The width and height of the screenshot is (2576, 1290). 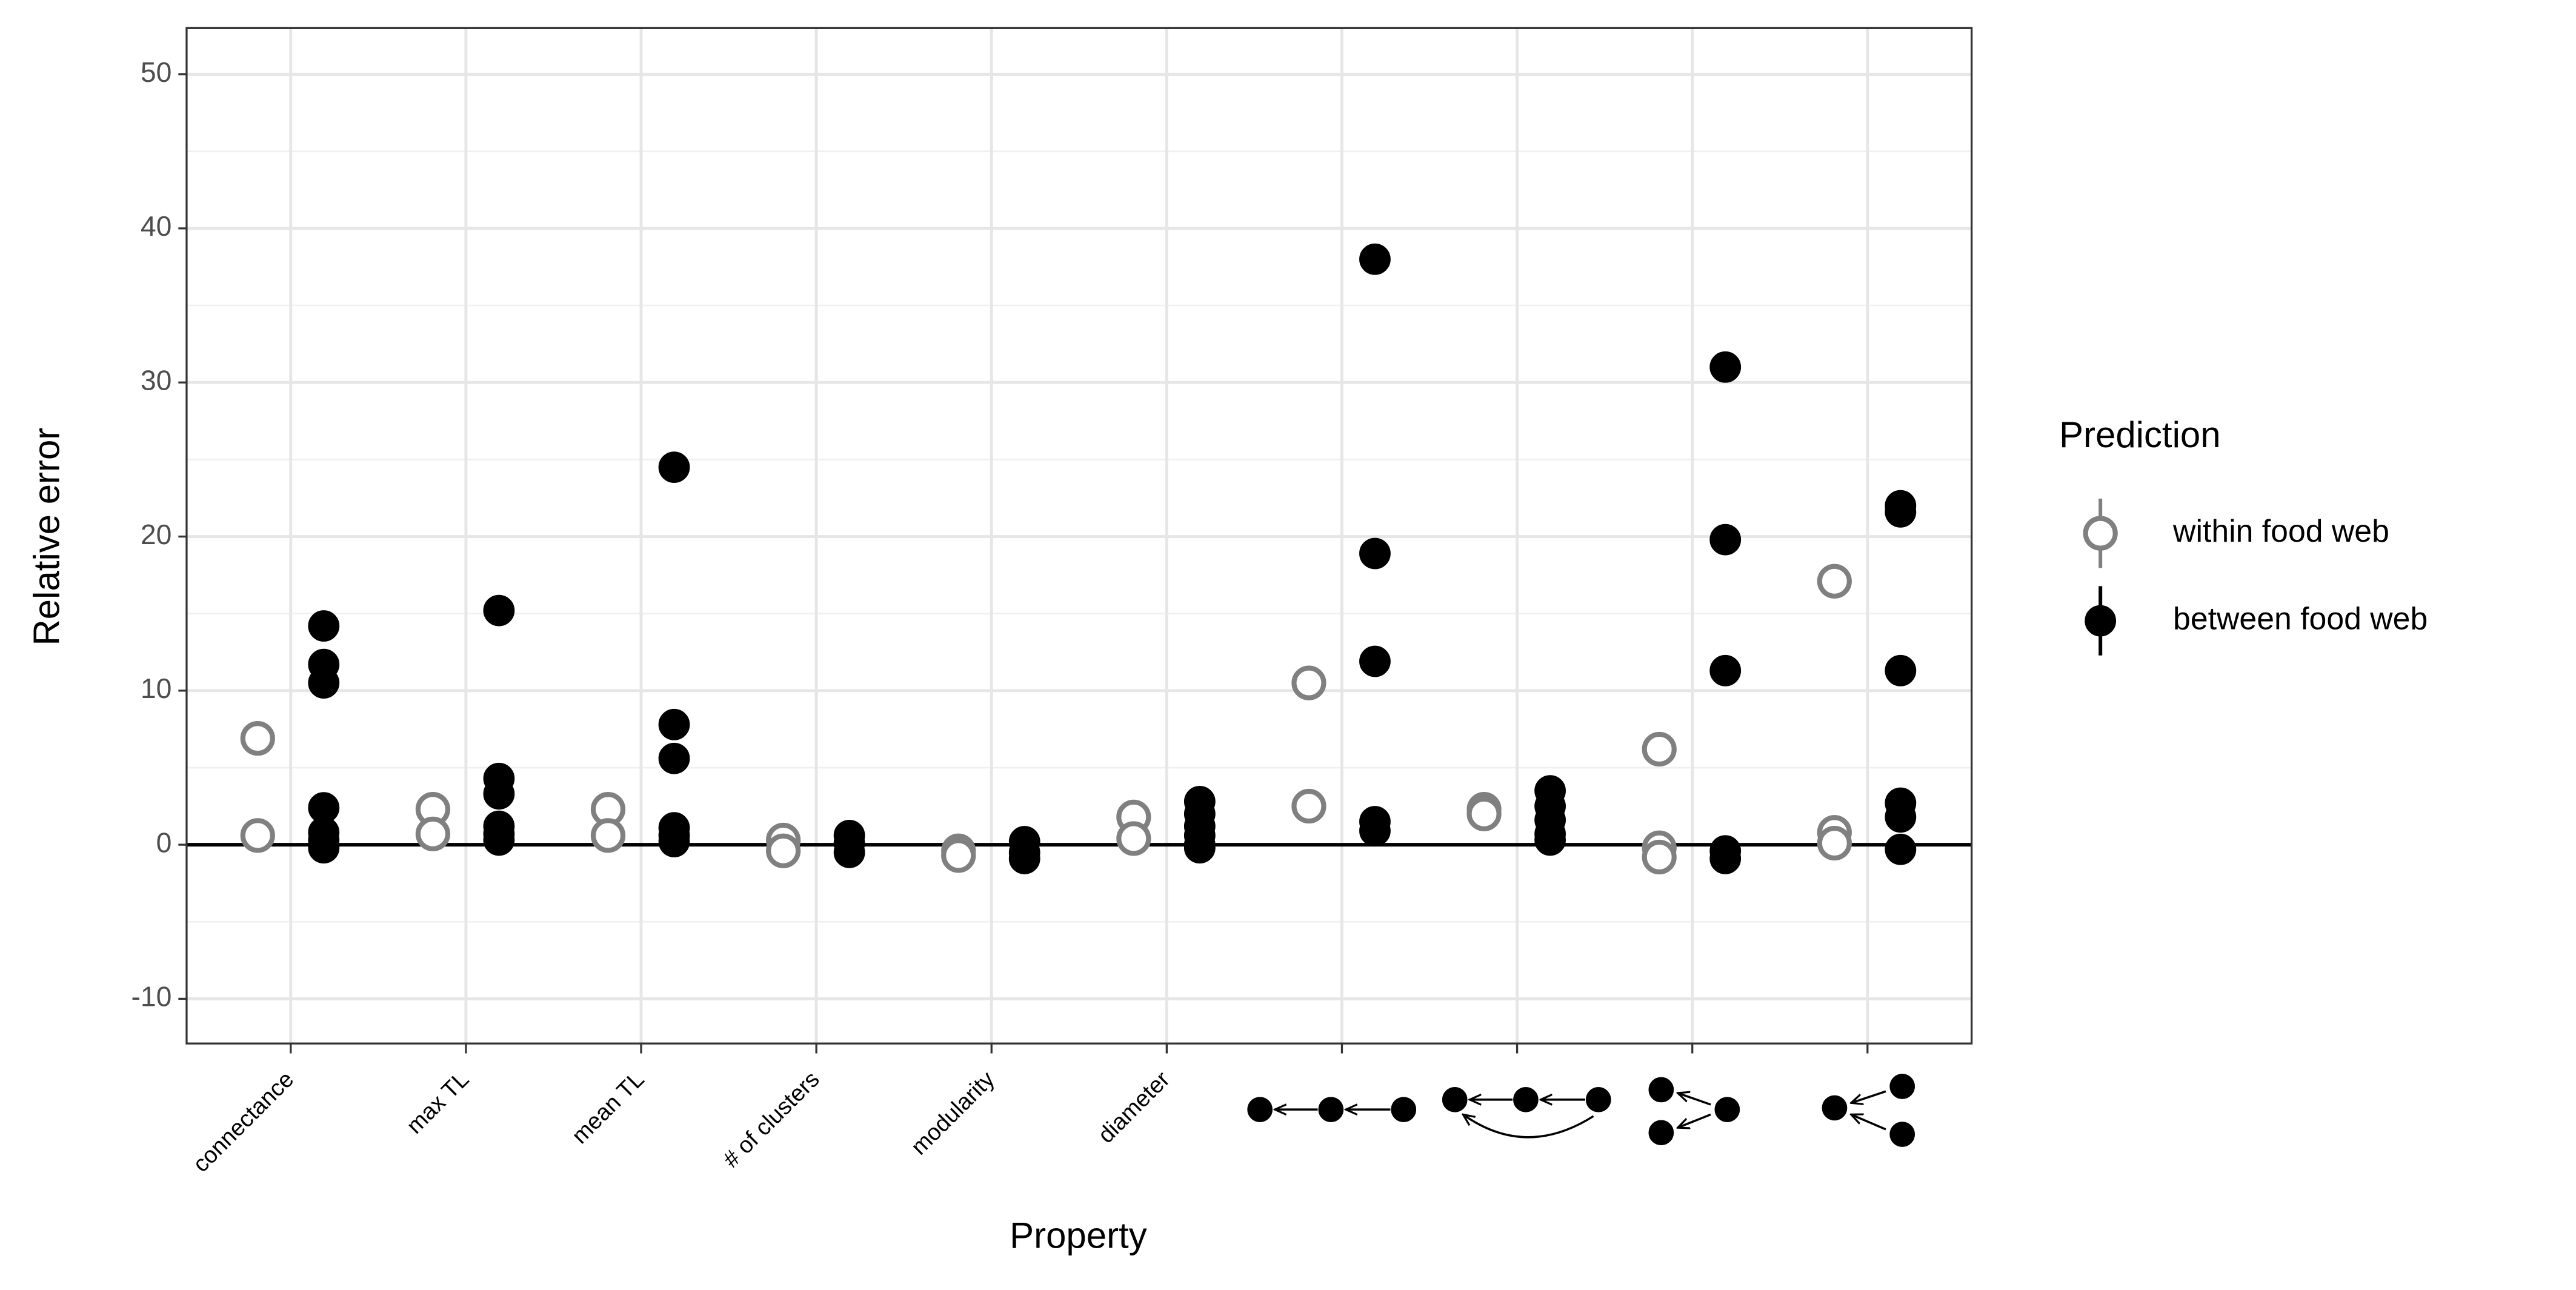 What do you see at coordinates (151, 996) in the screenshot?
I see `y-tick-label: -10` at bounding box center [151, 996].